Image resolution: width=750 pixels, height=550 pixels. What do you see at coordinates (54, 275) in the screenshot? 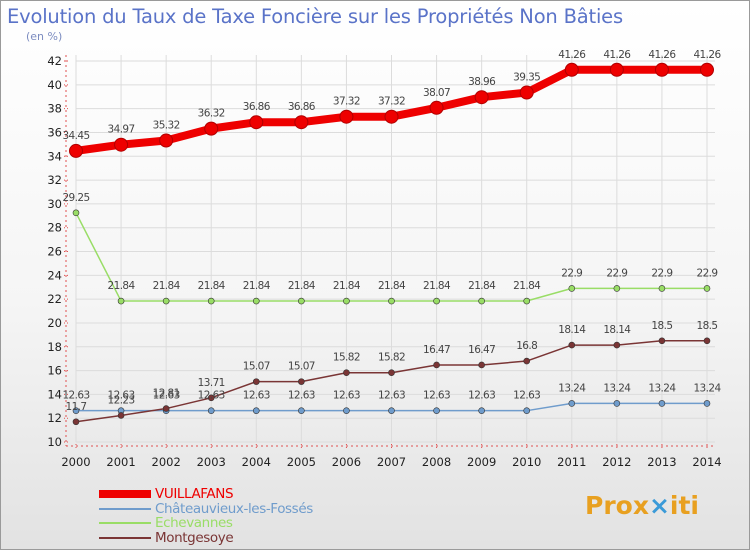
I see `y-tick-label: 24` at bounding box center [54, 275].